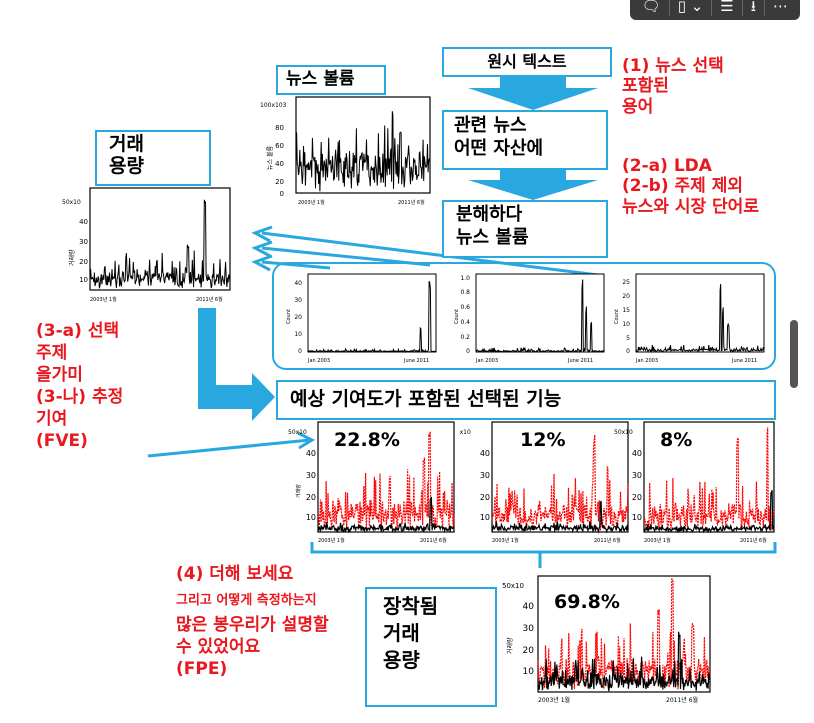 The width and height of the screenshot is (814, 723). I want to click on fit-xstart: 2003년 1월, so click(554, 700).